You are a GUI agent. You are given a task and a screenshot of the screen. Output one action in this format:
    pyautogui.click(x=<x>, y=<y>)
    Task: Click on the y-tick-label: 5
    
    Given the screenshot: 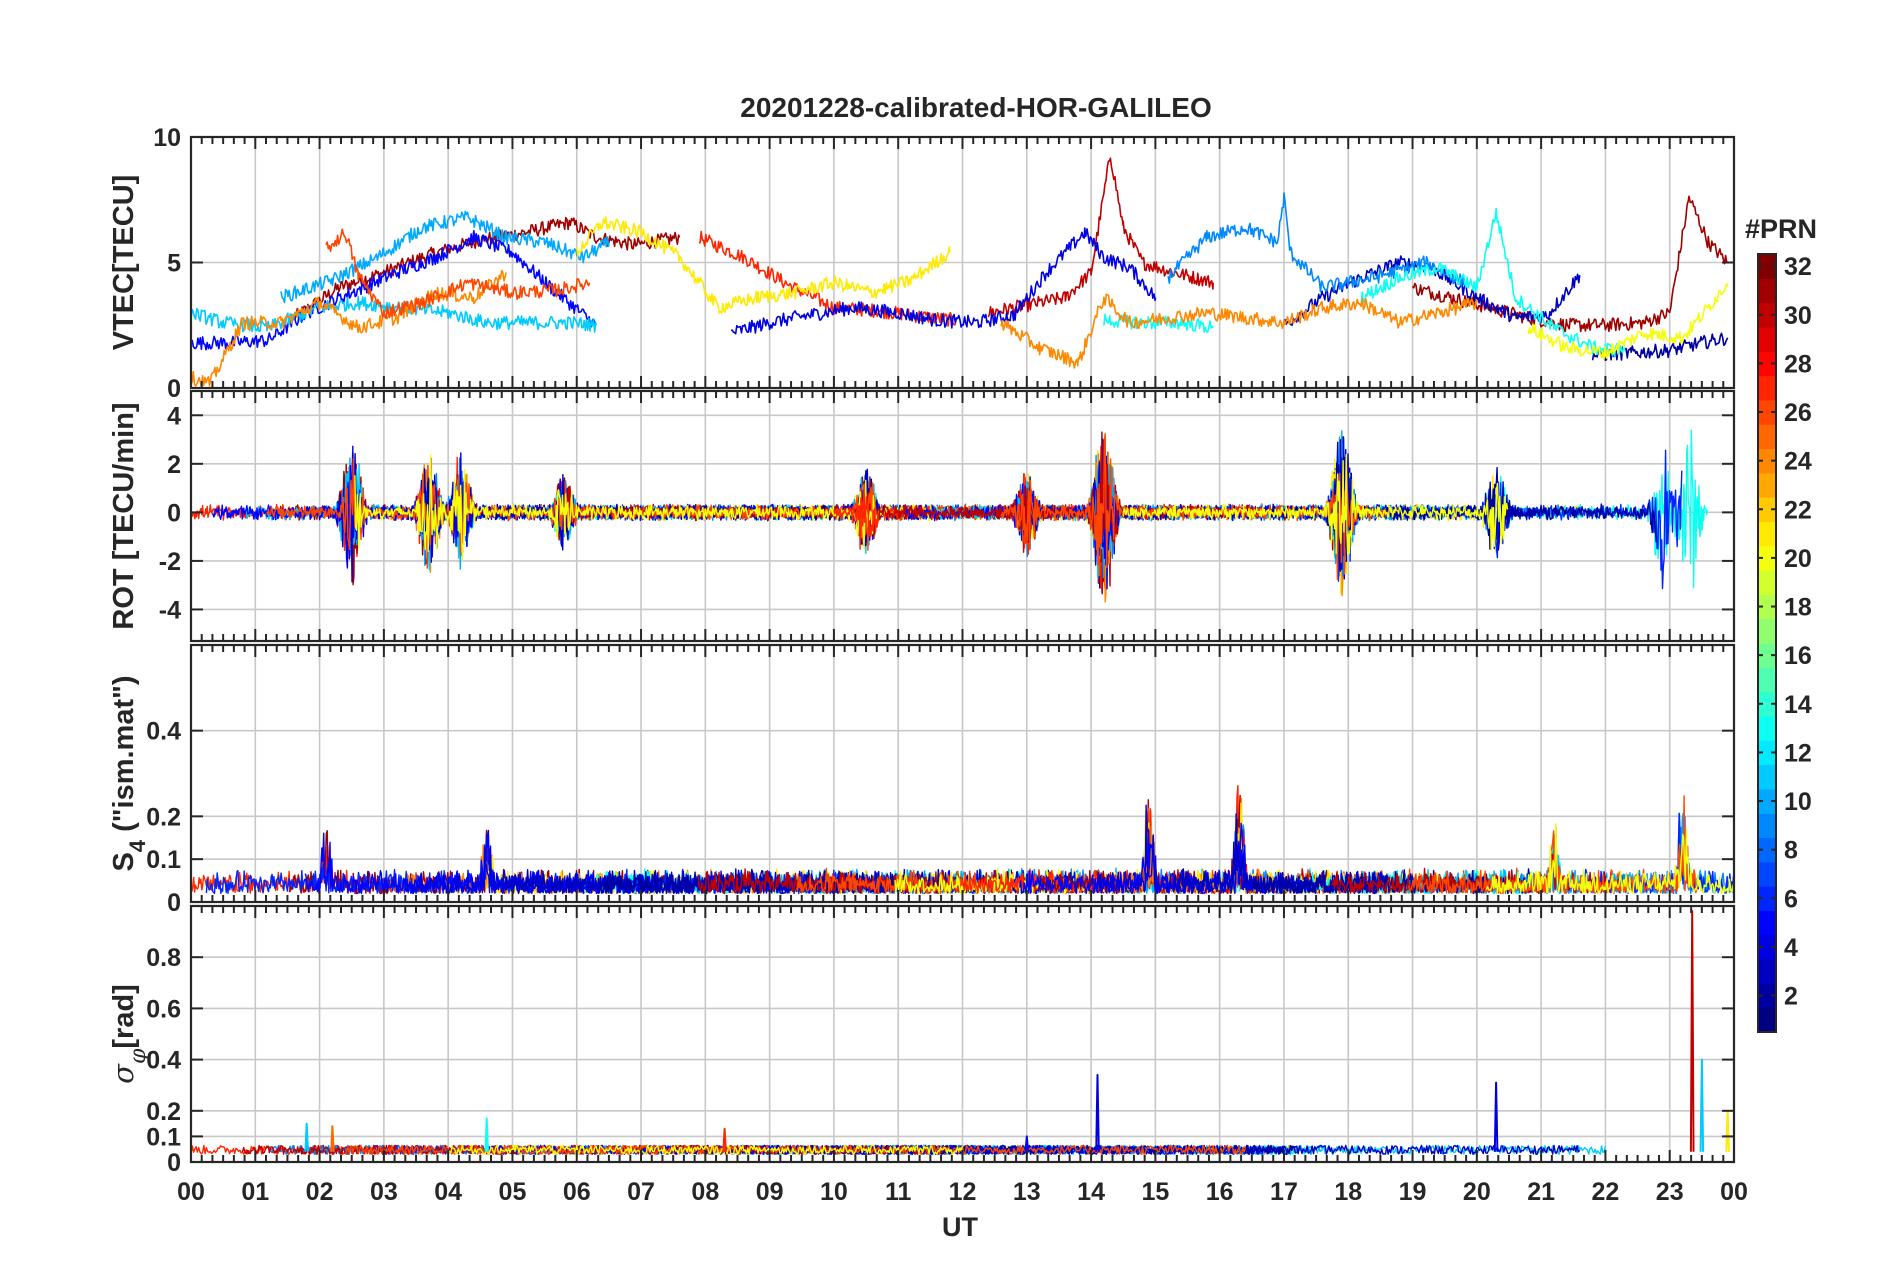 What is the action you would take?
    pyautogui.click(x=174, y=264)
    